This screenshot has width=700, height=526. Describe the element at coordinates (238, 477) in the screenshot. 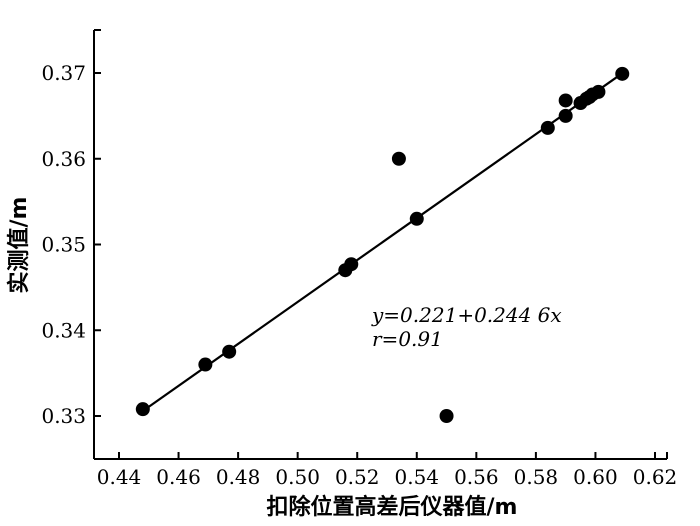

I see `x-tick-label: 0.48` at that location.